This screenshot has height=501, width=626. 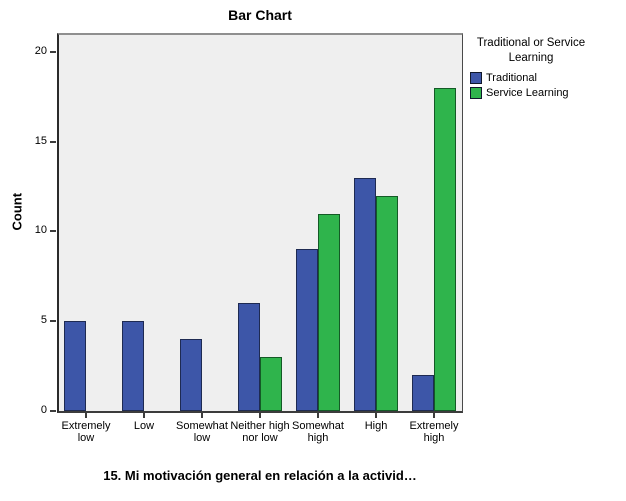 I want to click on legend-item-label: Service Learning, so click(x=527, y=93).